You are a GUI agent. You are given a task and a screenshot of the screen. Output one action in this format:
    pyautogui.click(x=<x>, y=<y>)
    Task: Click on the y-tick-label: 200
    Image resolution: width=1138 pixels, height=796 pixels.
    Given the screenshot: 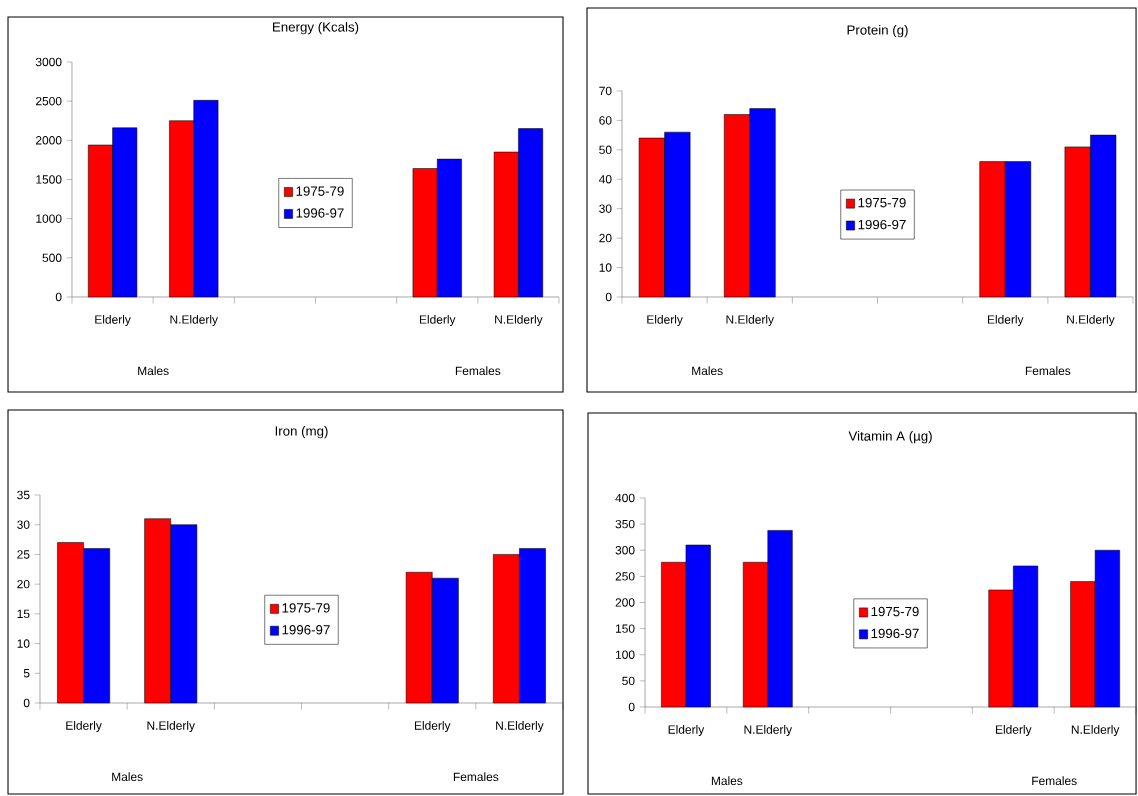 What is the action you would take?
    pyautogui.click(x=625, y=602)
    